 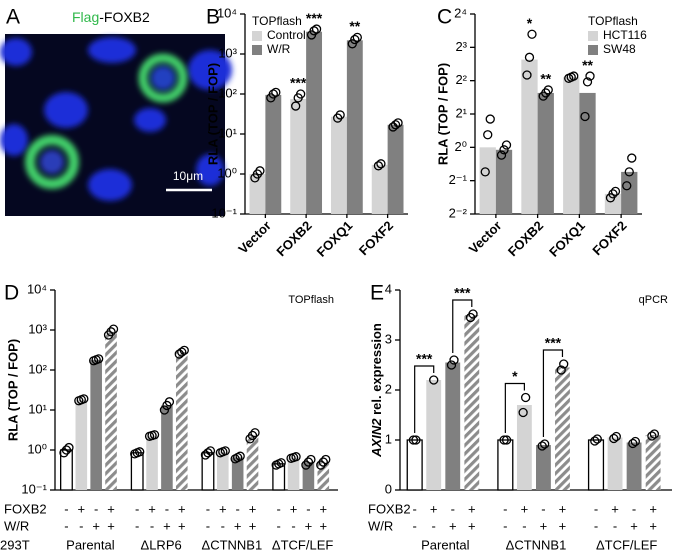 I want to click on y-tick-label: 4, so click(x=388, y=288).